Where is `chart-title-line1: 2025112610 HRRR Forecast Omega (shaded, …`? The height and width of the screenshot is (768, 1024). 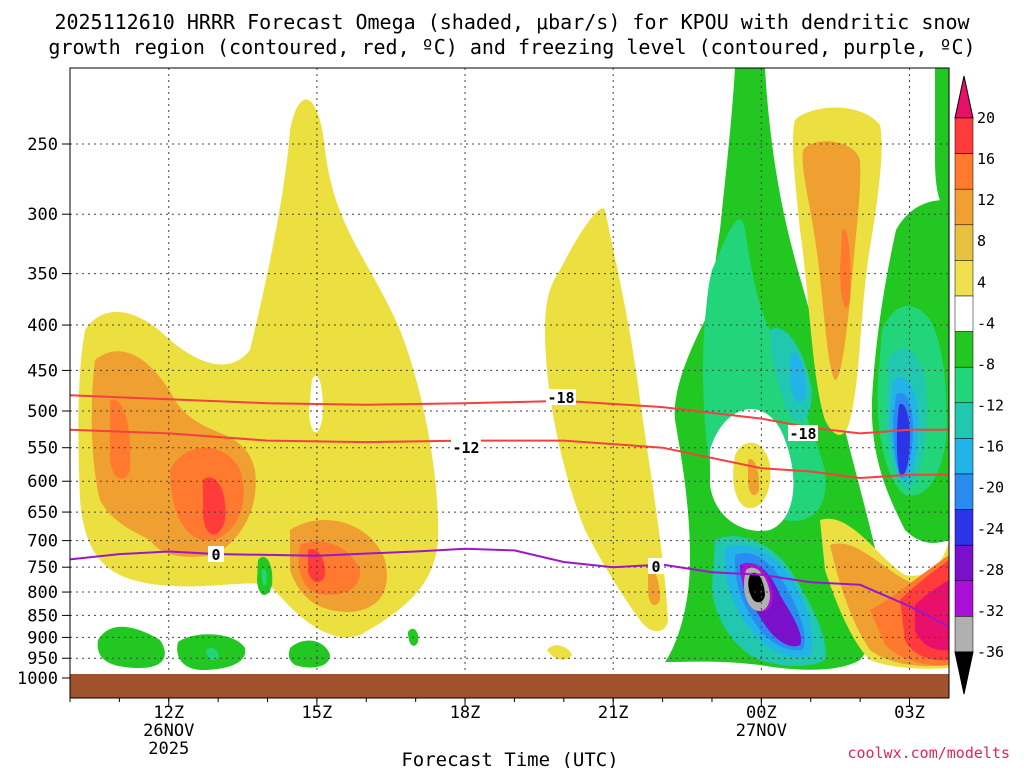
chart-title-line1: 2025112610 HRRR Forecast Omega (shaded, … is located at coordinates (512, 22).